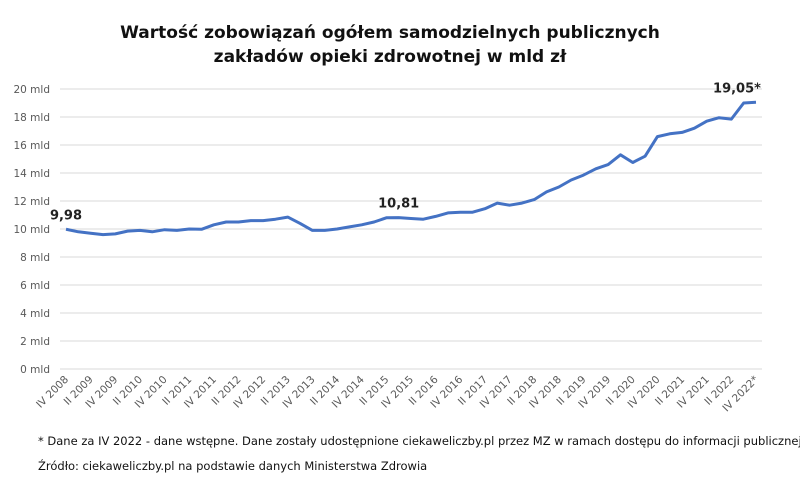 The height and width of the screenshot is (487, 800). Describe the element at coordinates (390, 57) in the screenshot. I see `chart-title: zakładów opieki zdrowotnej w mld zł` at that location.